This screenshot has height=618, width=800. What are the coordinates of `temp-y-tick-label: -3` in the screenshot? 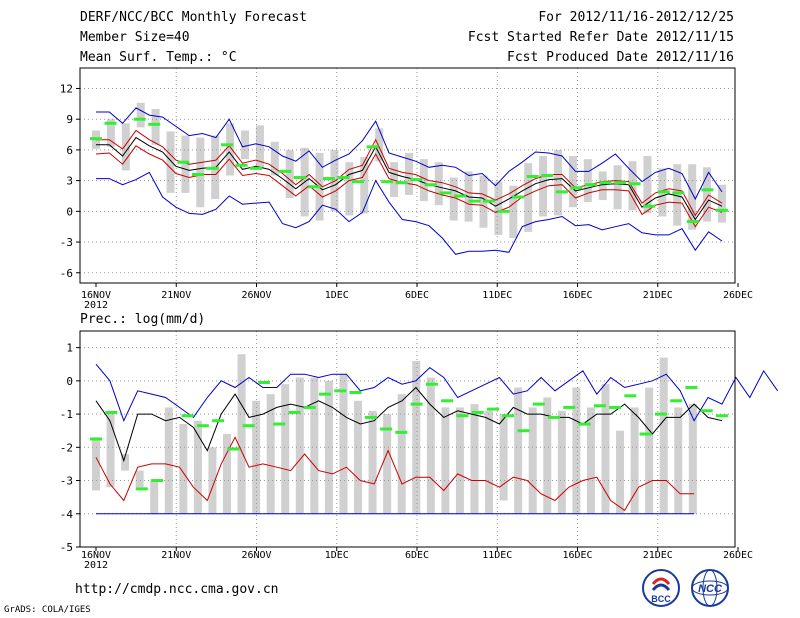 It's located at (66, 242).